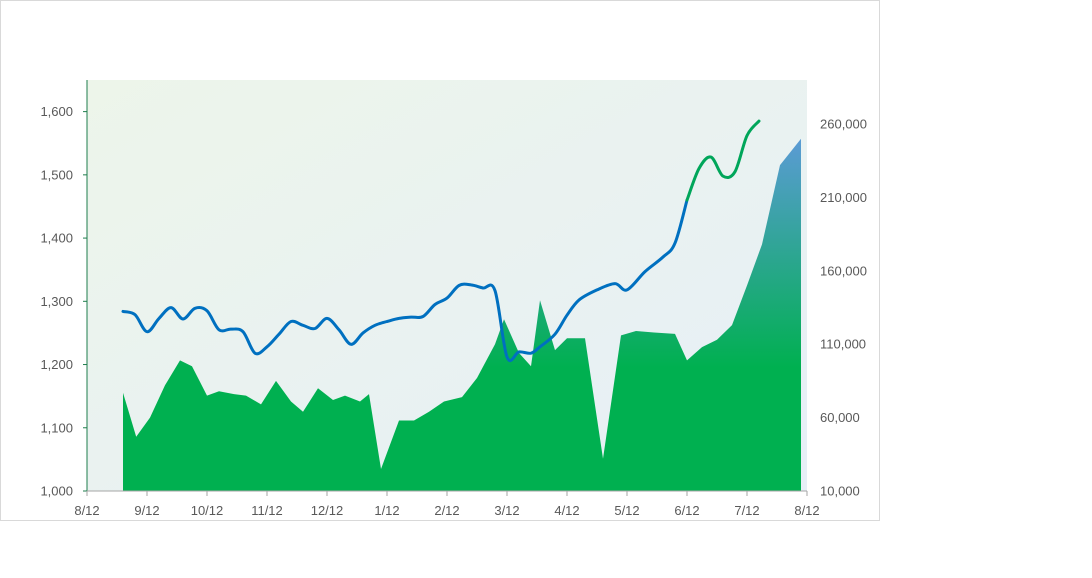 The width and height of the screenshot is (1092, 578). I want to click on x-tick-label: 11/12, so click(267, 510).